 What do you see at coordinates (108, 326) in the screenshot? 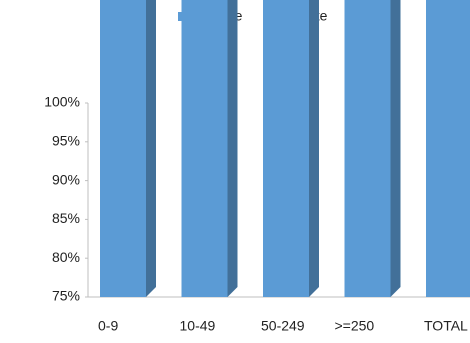
I see `x-tick-label: 0-9` at bounding box center [108, 326].